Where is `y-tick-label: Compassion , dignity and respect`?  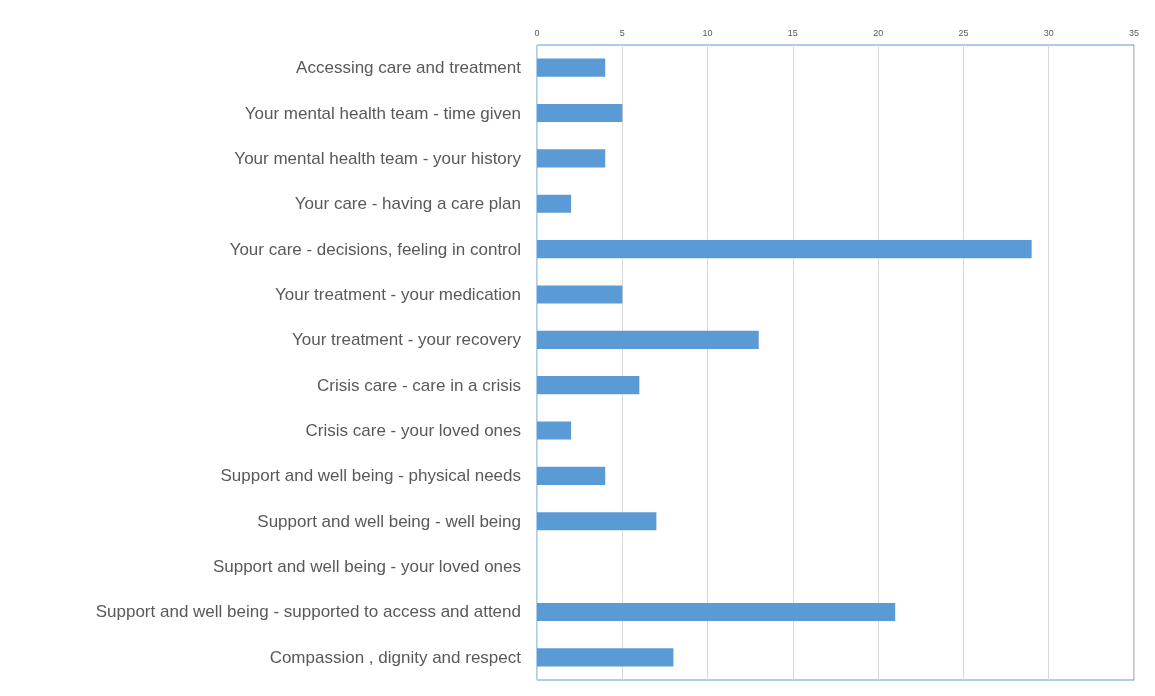
y-tick-label: Compassion , dignity and respect is located at coordinates (395, 657).